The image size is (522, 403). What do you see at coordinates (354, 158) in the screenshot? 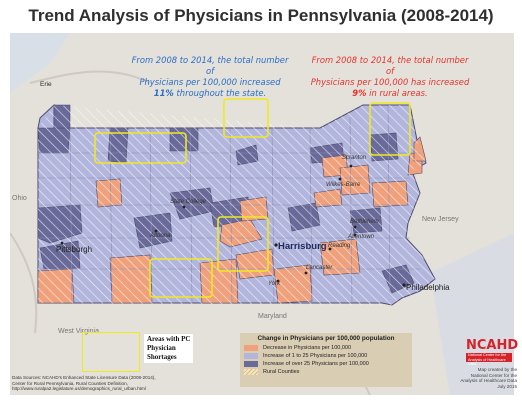
I see `label-scranton: Scranton` at bounding box center [354, 158].